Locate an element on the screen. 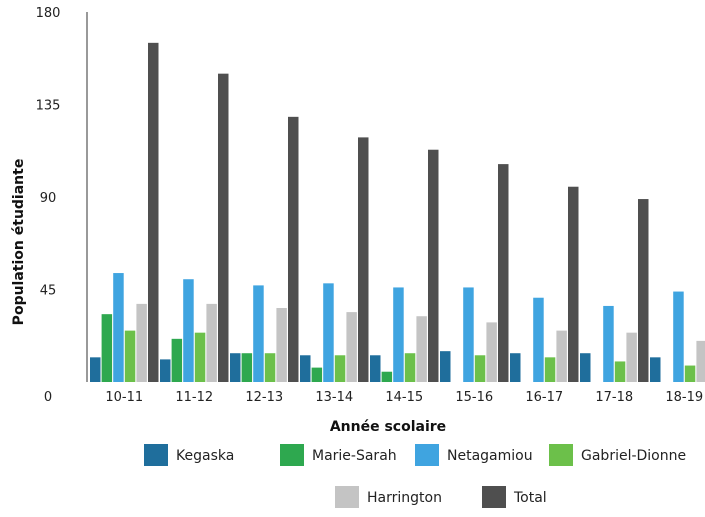 The image size is (705, 517). y-tick-labels: 0 45 90 135 180 is located at coordinates (48, 205).